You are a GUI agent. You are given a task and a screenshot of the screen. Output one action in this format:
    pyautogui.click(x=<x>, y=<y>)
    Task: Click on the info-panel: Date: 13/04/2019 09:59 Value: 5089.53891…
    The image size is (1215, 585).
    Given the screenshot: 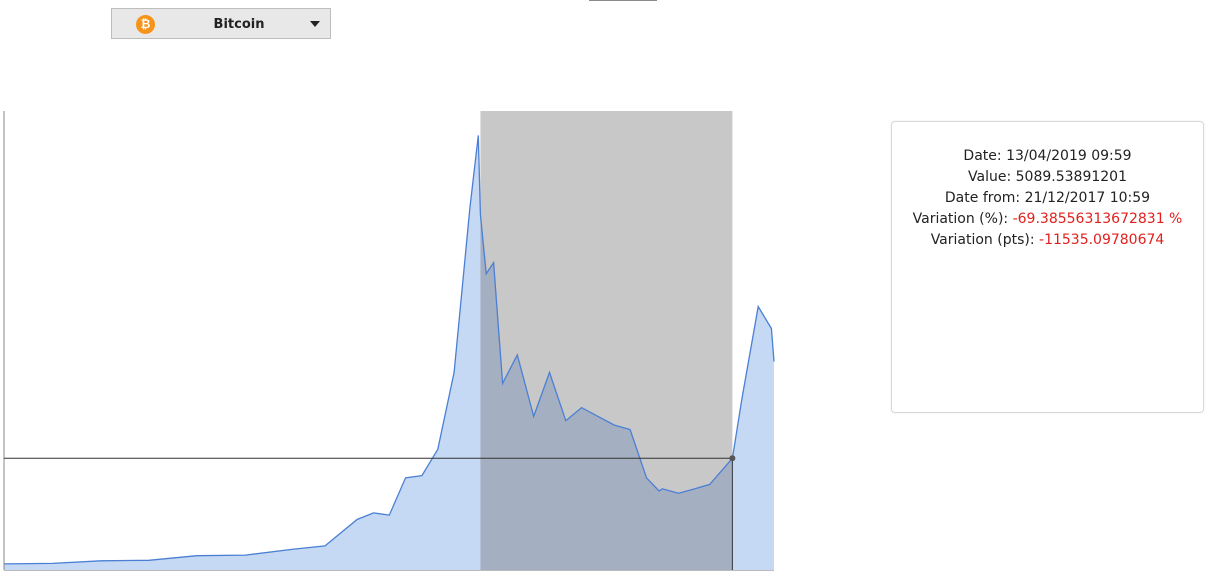 What is the action you would take?
    pyautogui.click(x=1047, y=267)
    